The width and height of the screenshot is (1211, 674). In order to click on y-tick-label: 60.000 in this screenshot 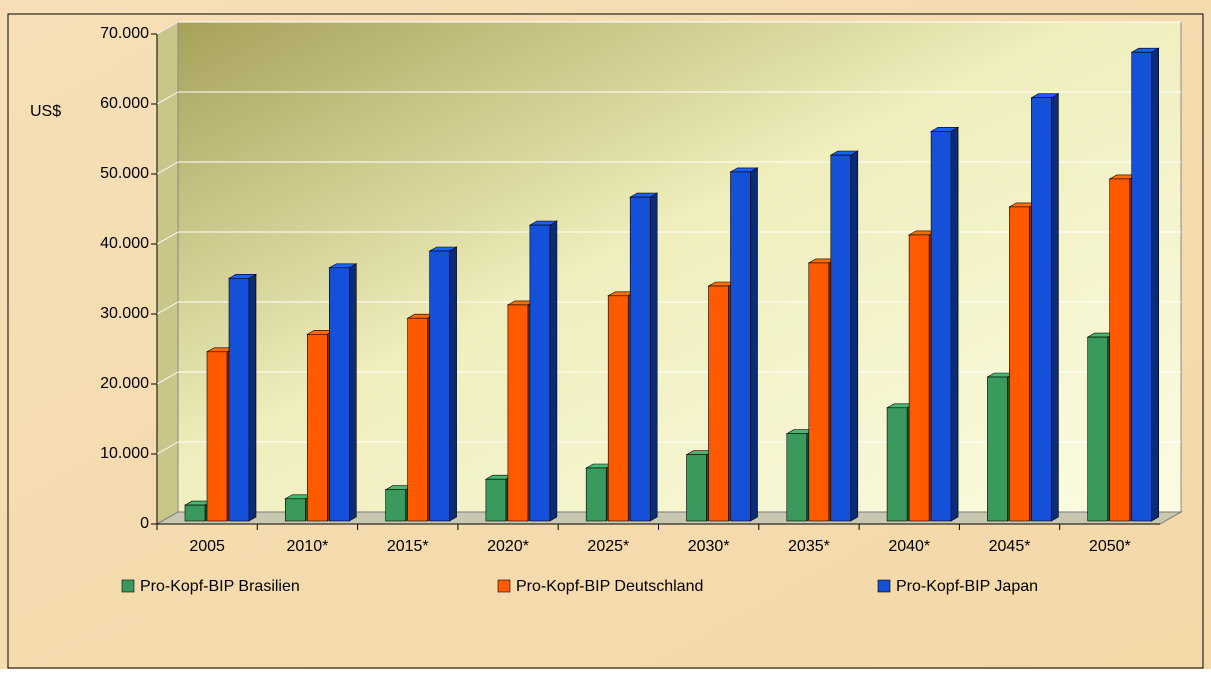, I will do `click(124, 103)`.